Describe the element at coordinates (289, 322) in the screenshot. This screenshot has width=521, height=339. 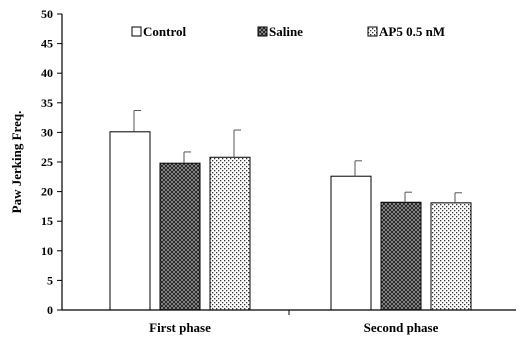
I see `x-axis: First phase Second phase` at that location.